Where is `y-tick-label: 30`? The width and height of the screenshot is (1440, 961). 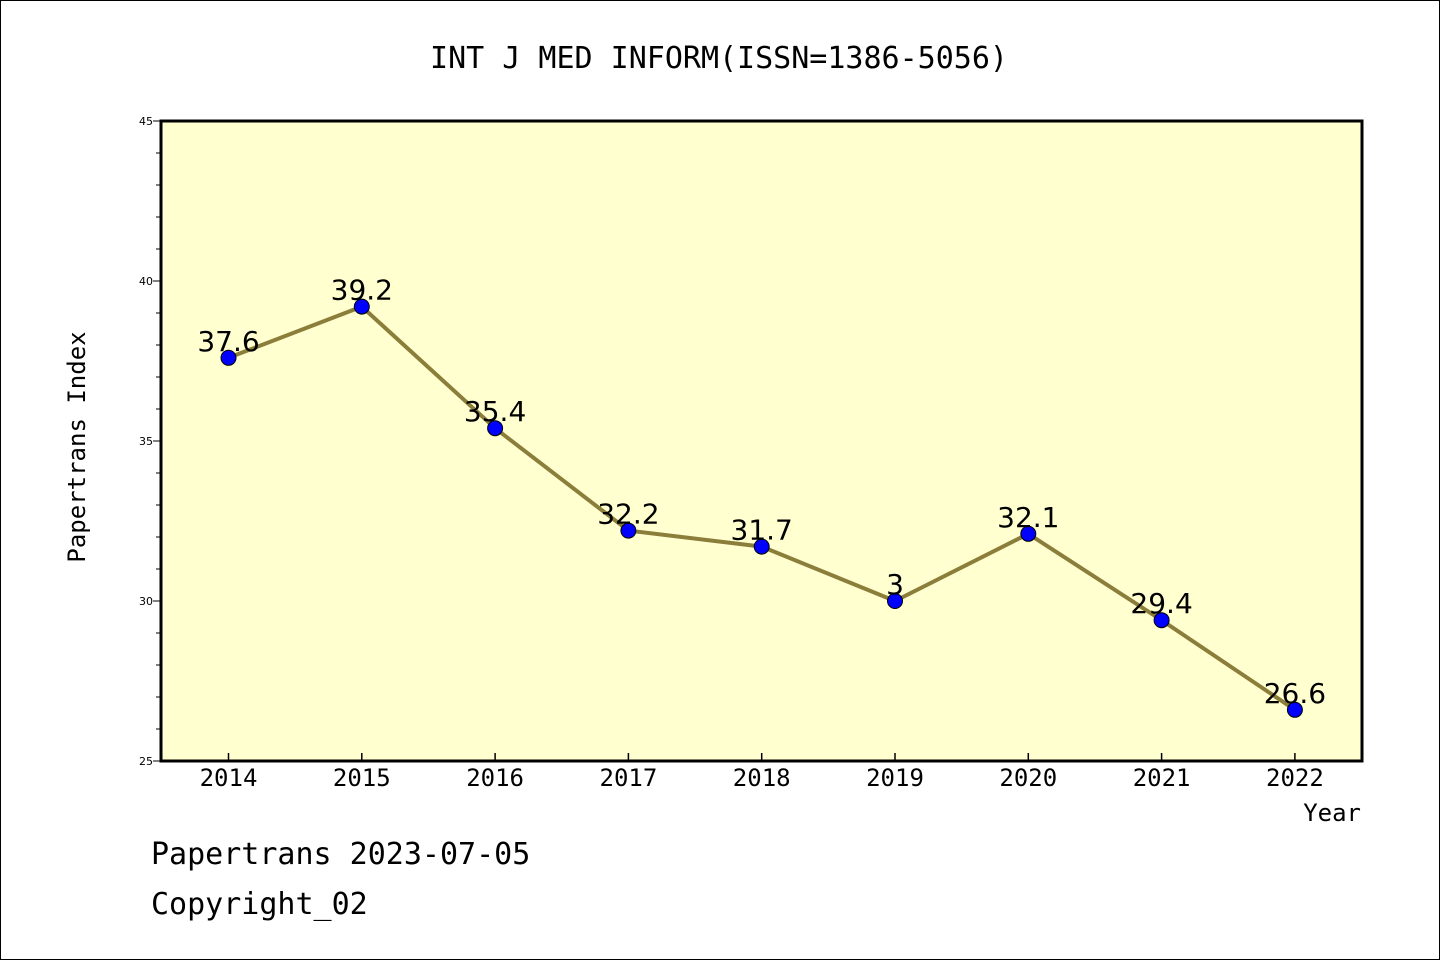 y-tick-label: 30 is located at coordinates (146, 601).